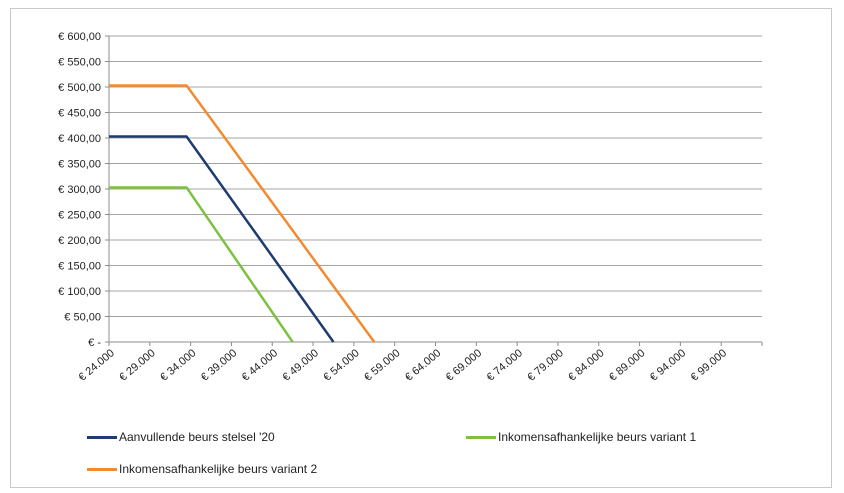 Image resolution: width=844 pixels, height=493 pixels. What do you see at coordinates (79, 165) in the screenshot?
I see `y-tick-label: € 350,00` at bounding box center [79, 165].